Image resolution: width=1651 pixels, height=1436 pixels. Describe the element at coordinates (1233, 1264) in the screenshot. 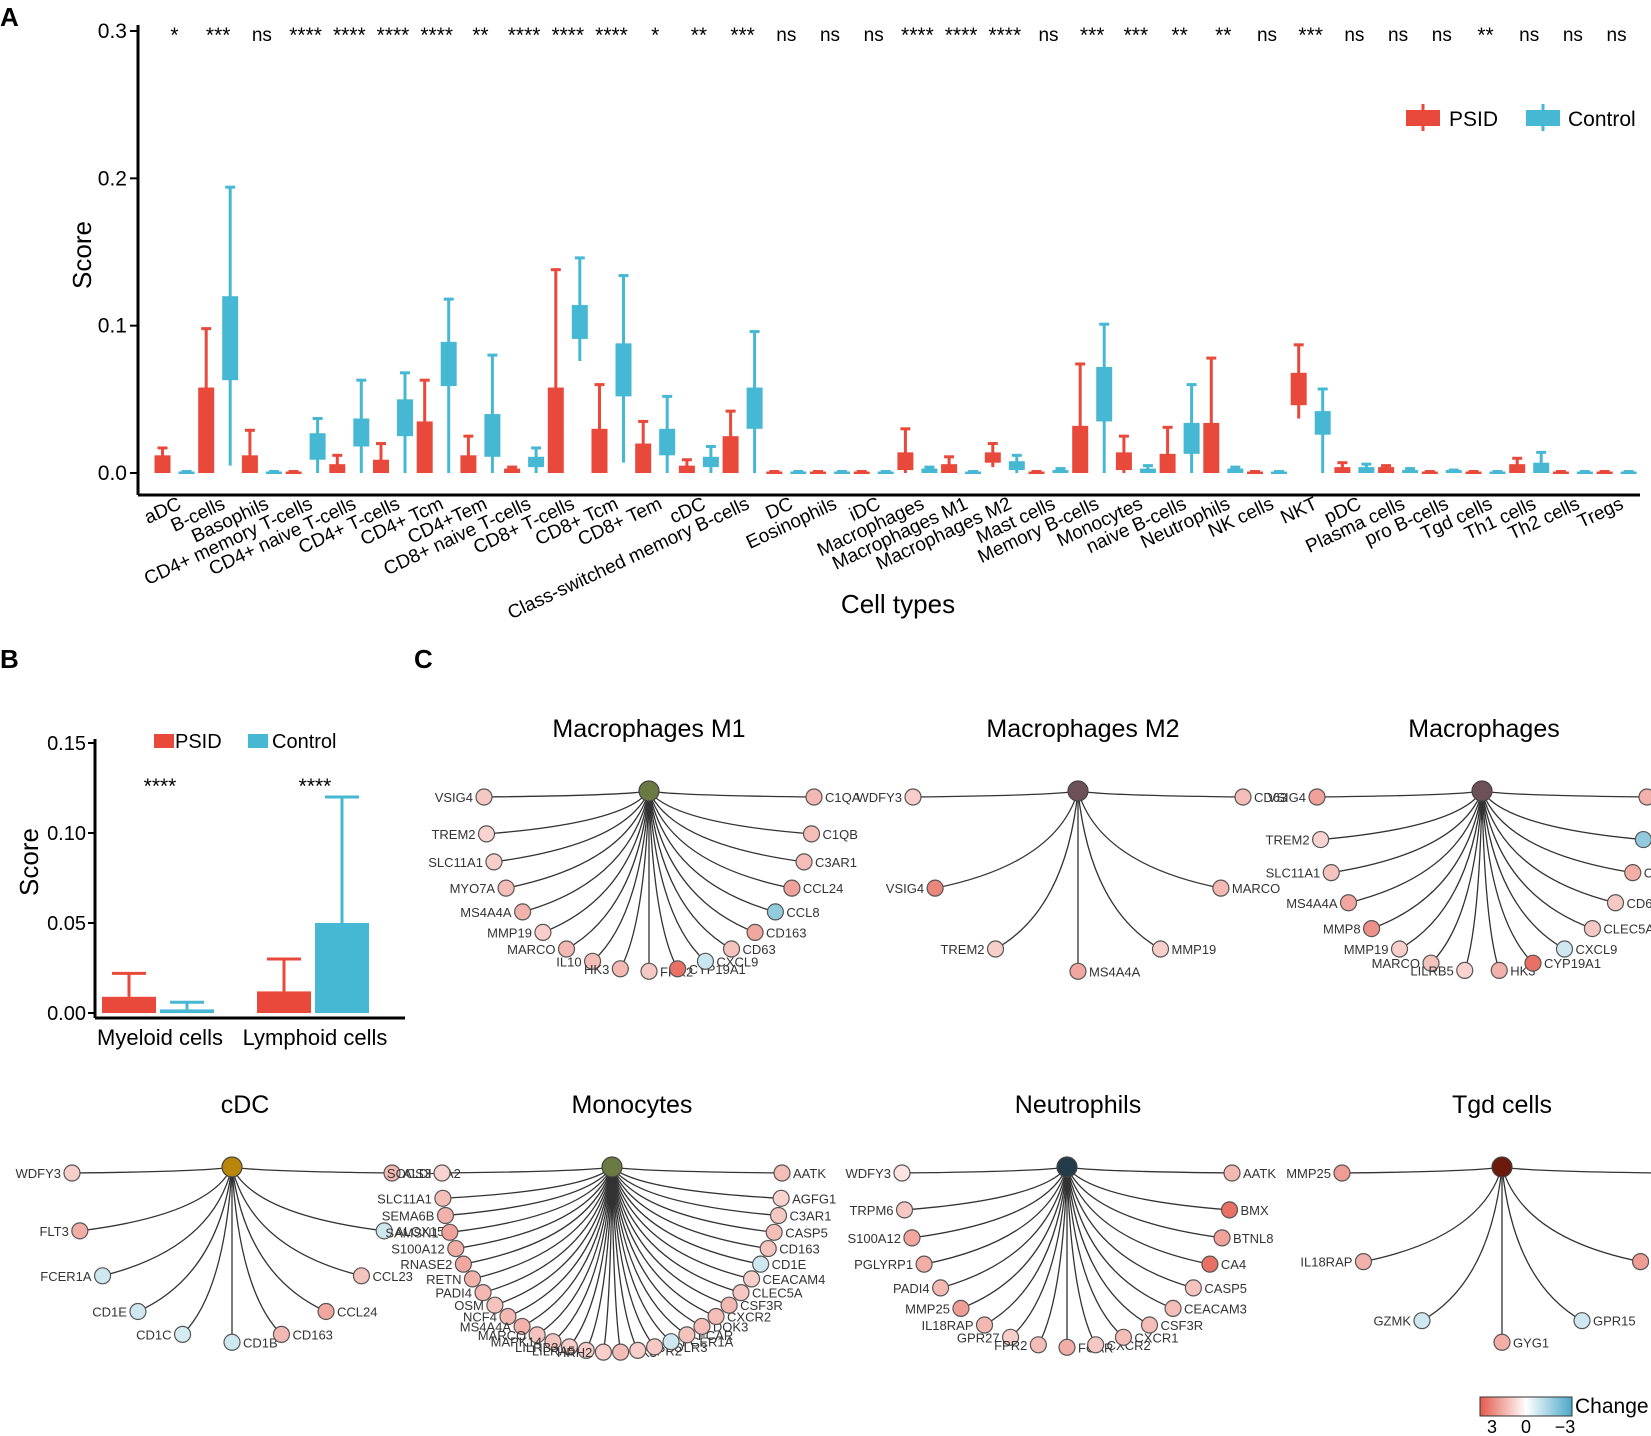

I see `gene-label: CA4` at that location.